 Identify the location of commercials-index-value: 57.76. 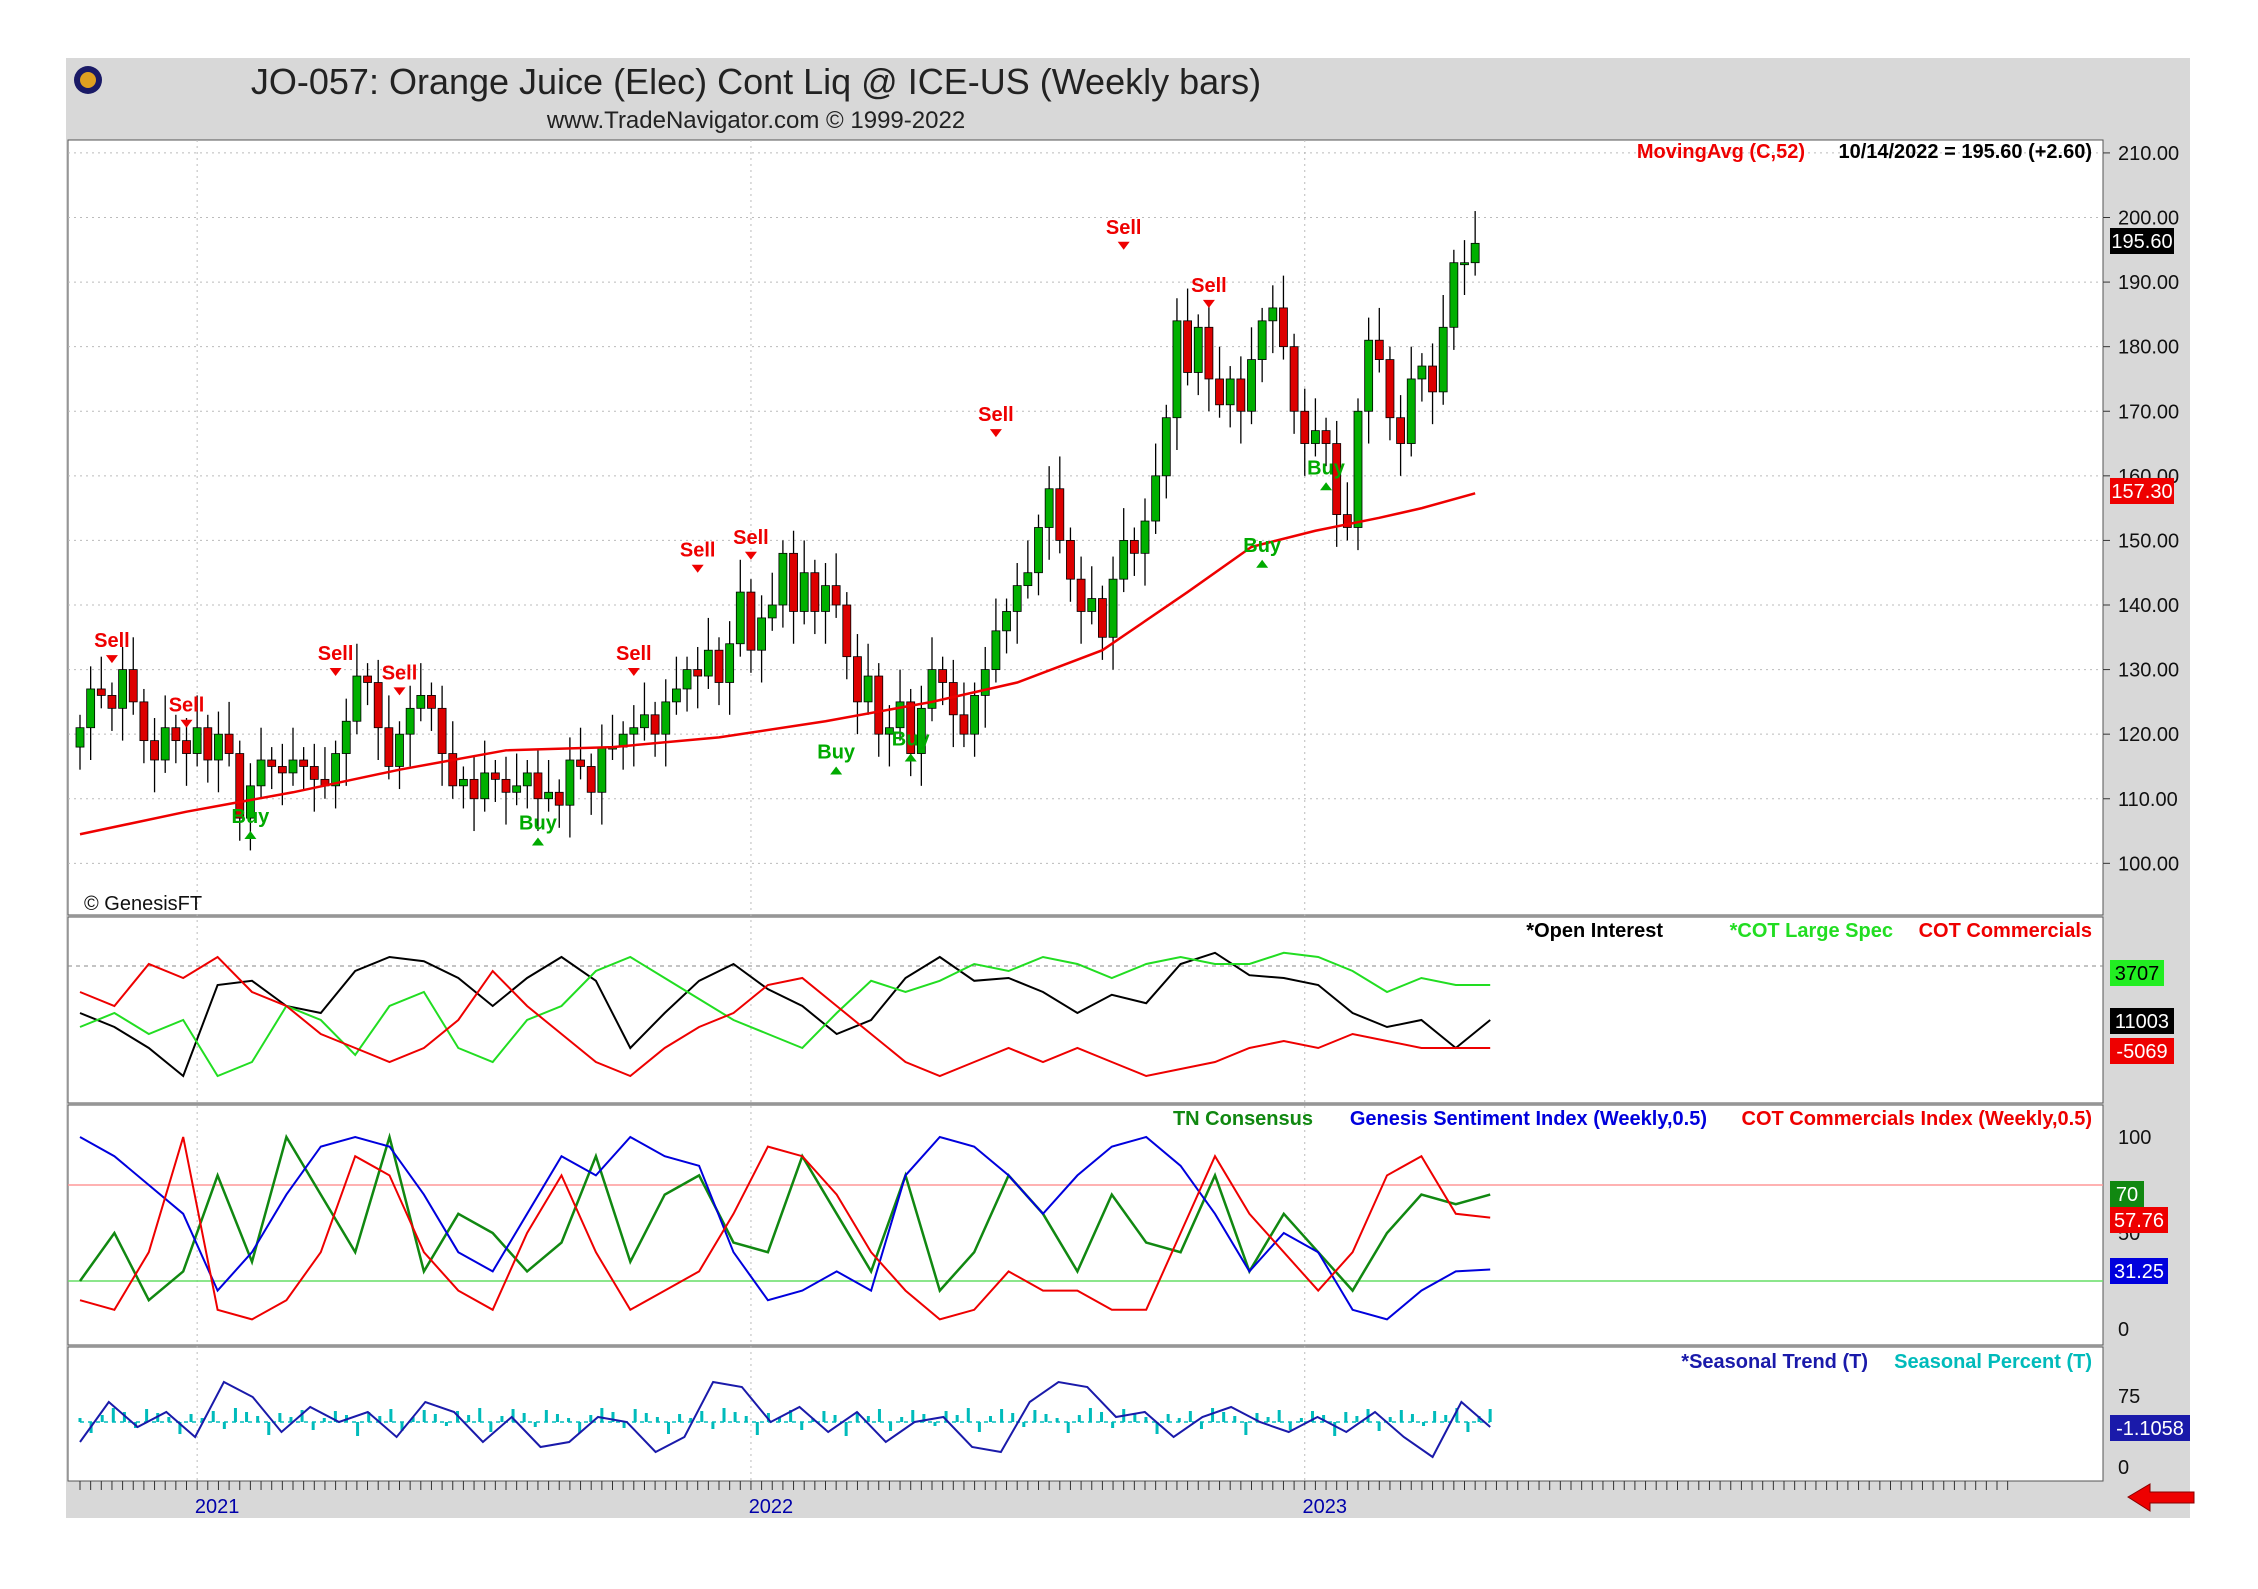
(2139, 1221).